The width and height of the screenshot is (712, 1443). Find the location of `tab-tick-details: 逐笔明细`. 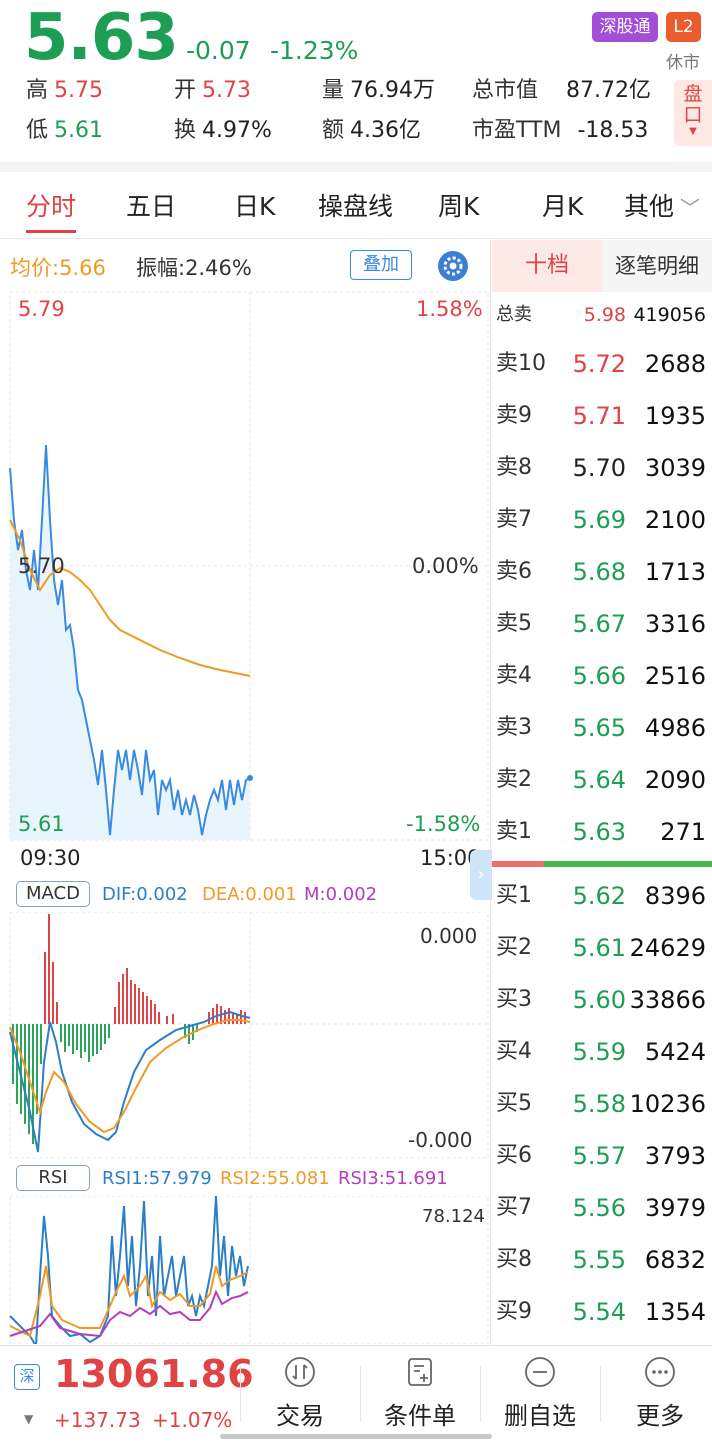

tab-tick-details: 逐笔明细 is located at coordinates (657, 266).